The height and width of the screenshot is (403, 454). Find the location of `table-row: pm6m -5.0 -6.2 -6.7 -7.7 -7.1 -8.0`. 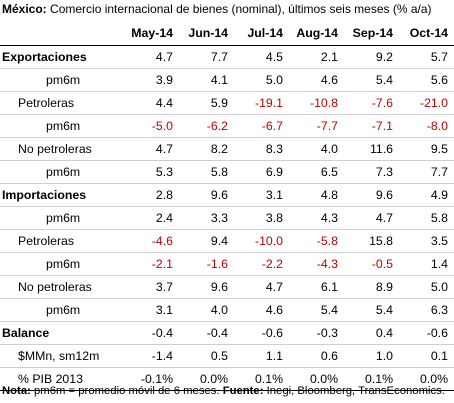

table-row: pm6m -5.0 -6.2 -6.7 -7.7 -7.1 -8.0 is located at coordinates (227, 126).